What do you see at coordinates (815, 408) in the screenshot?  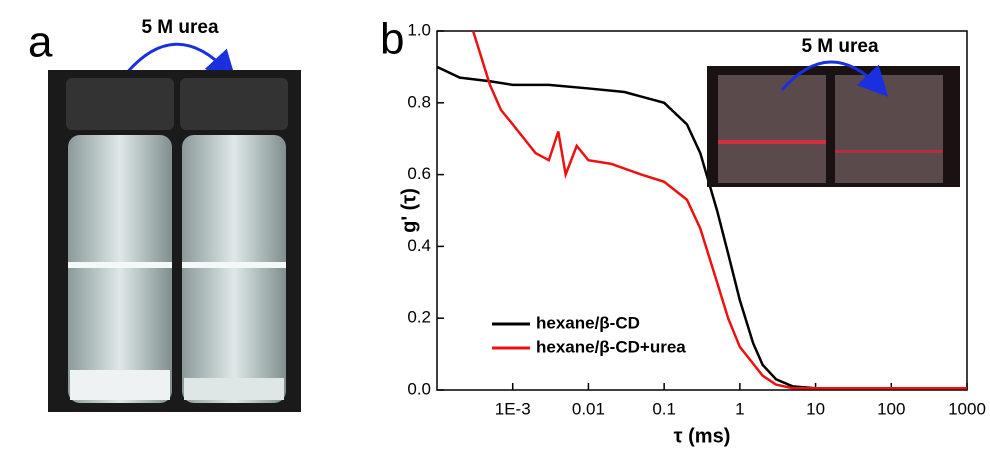 I see `x-tick-label: 10` at bounding box center [815, 408].